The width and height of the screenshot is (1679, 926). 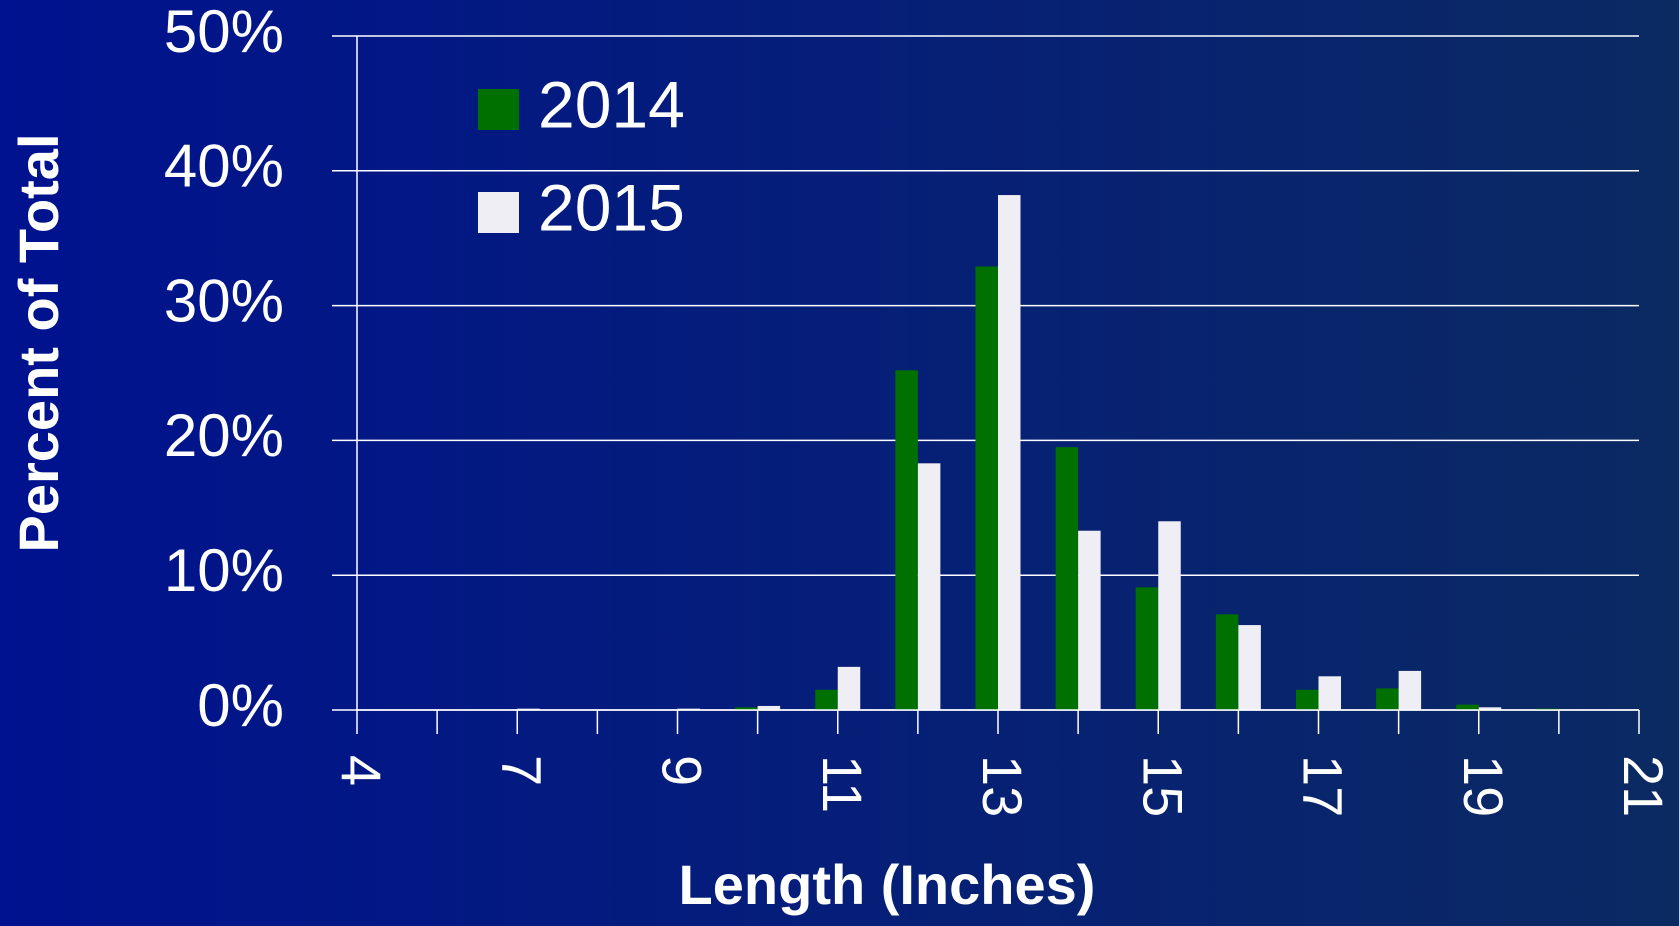 I want to click on x-tick-label: 9, so click(x=682, y=770).